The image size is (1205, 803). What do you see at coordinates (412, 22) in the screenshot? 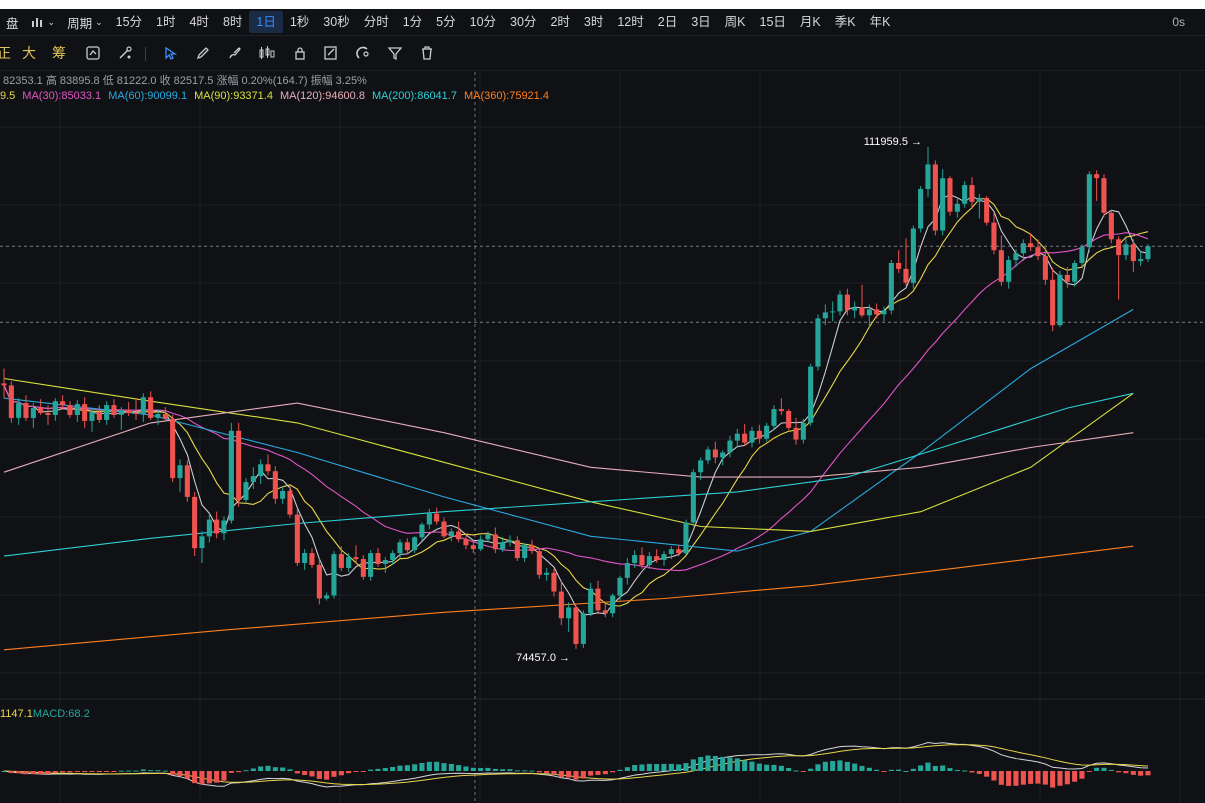
I see `timeframe-option: 1分` at bounding box center [412, 22].